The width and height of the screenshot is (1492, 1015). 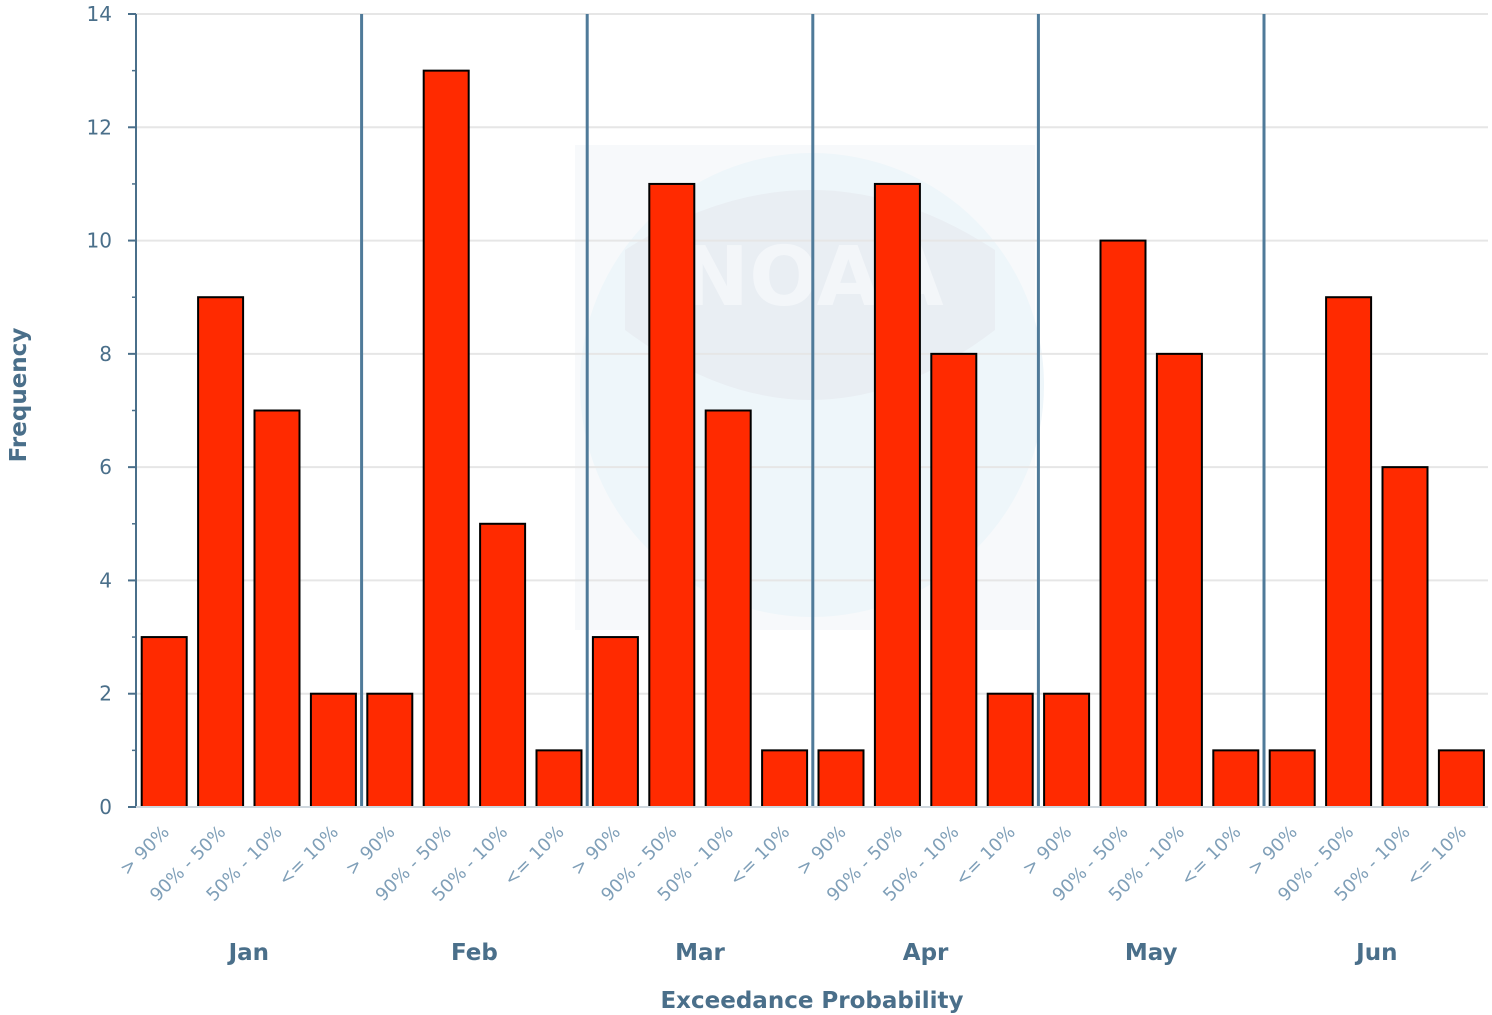 I want to click on x-axis-title: Exceedance Probability, so click(x=811, y=1001).